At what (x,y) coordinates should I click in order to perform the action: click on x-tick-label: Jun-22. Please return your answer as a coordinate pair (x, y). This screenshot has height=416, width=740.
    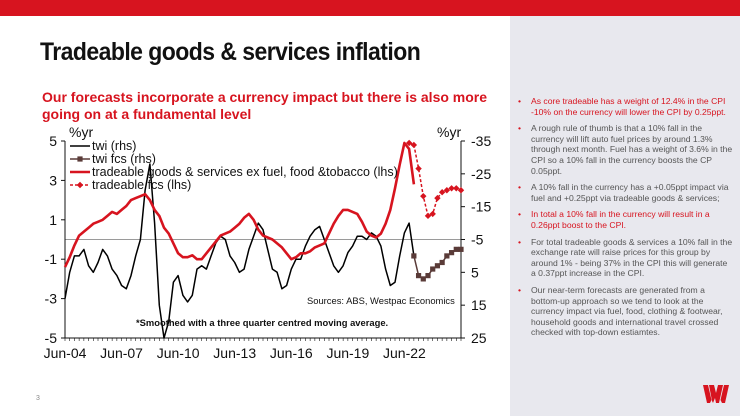
    Looking at the image, I should click on (404, 353).